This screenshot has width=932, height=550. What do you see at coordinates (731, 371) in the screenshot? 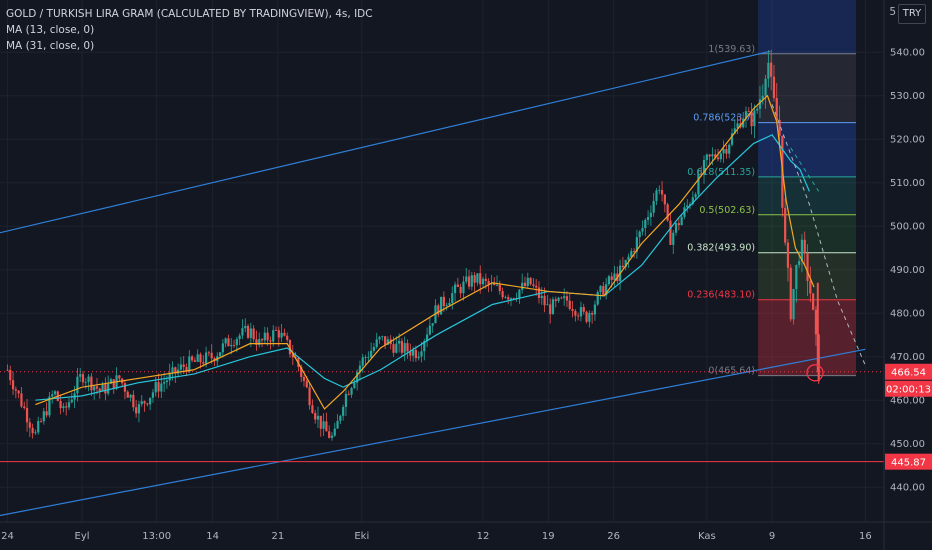
I see `fib-level-label: 0(465.64)` at bounding box center [731, 371].